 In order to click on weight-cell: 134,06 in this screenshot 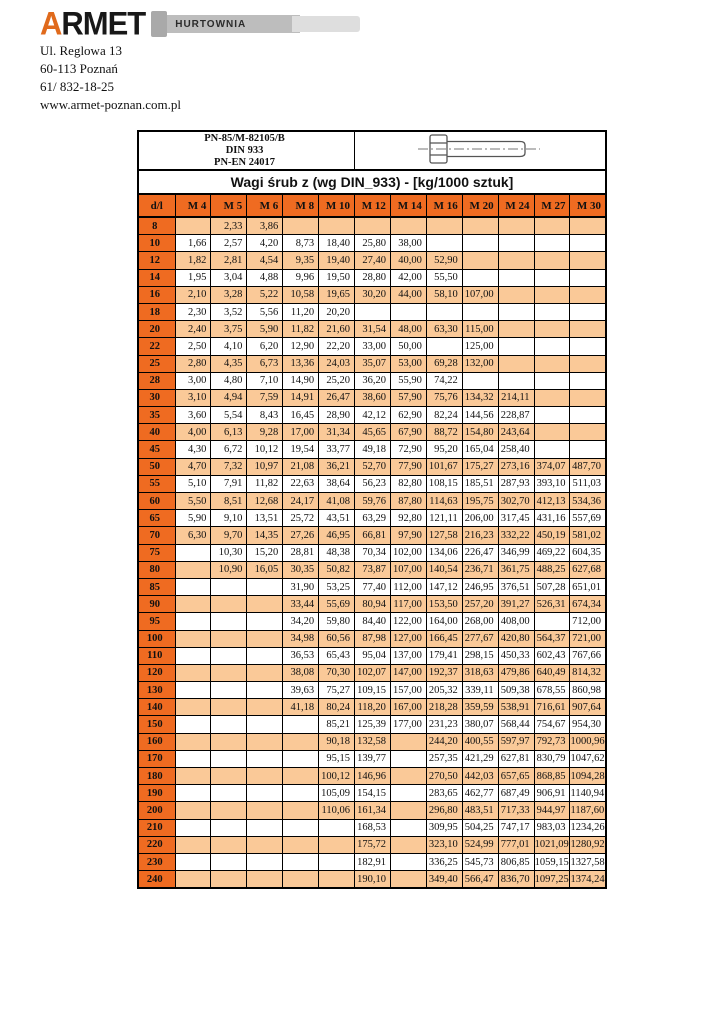, I will do `click(444, 552)`.